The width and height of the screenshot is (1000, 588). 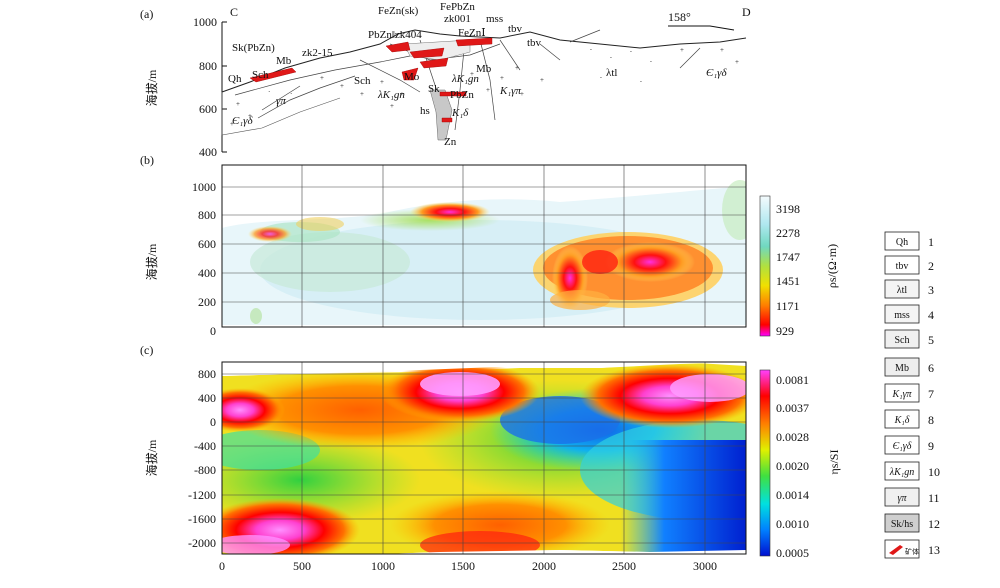 What do you see at coordinates (901, 394) in the screenshot?
I see `svg-text: K₁γπ` at bounding box center [901, 394].